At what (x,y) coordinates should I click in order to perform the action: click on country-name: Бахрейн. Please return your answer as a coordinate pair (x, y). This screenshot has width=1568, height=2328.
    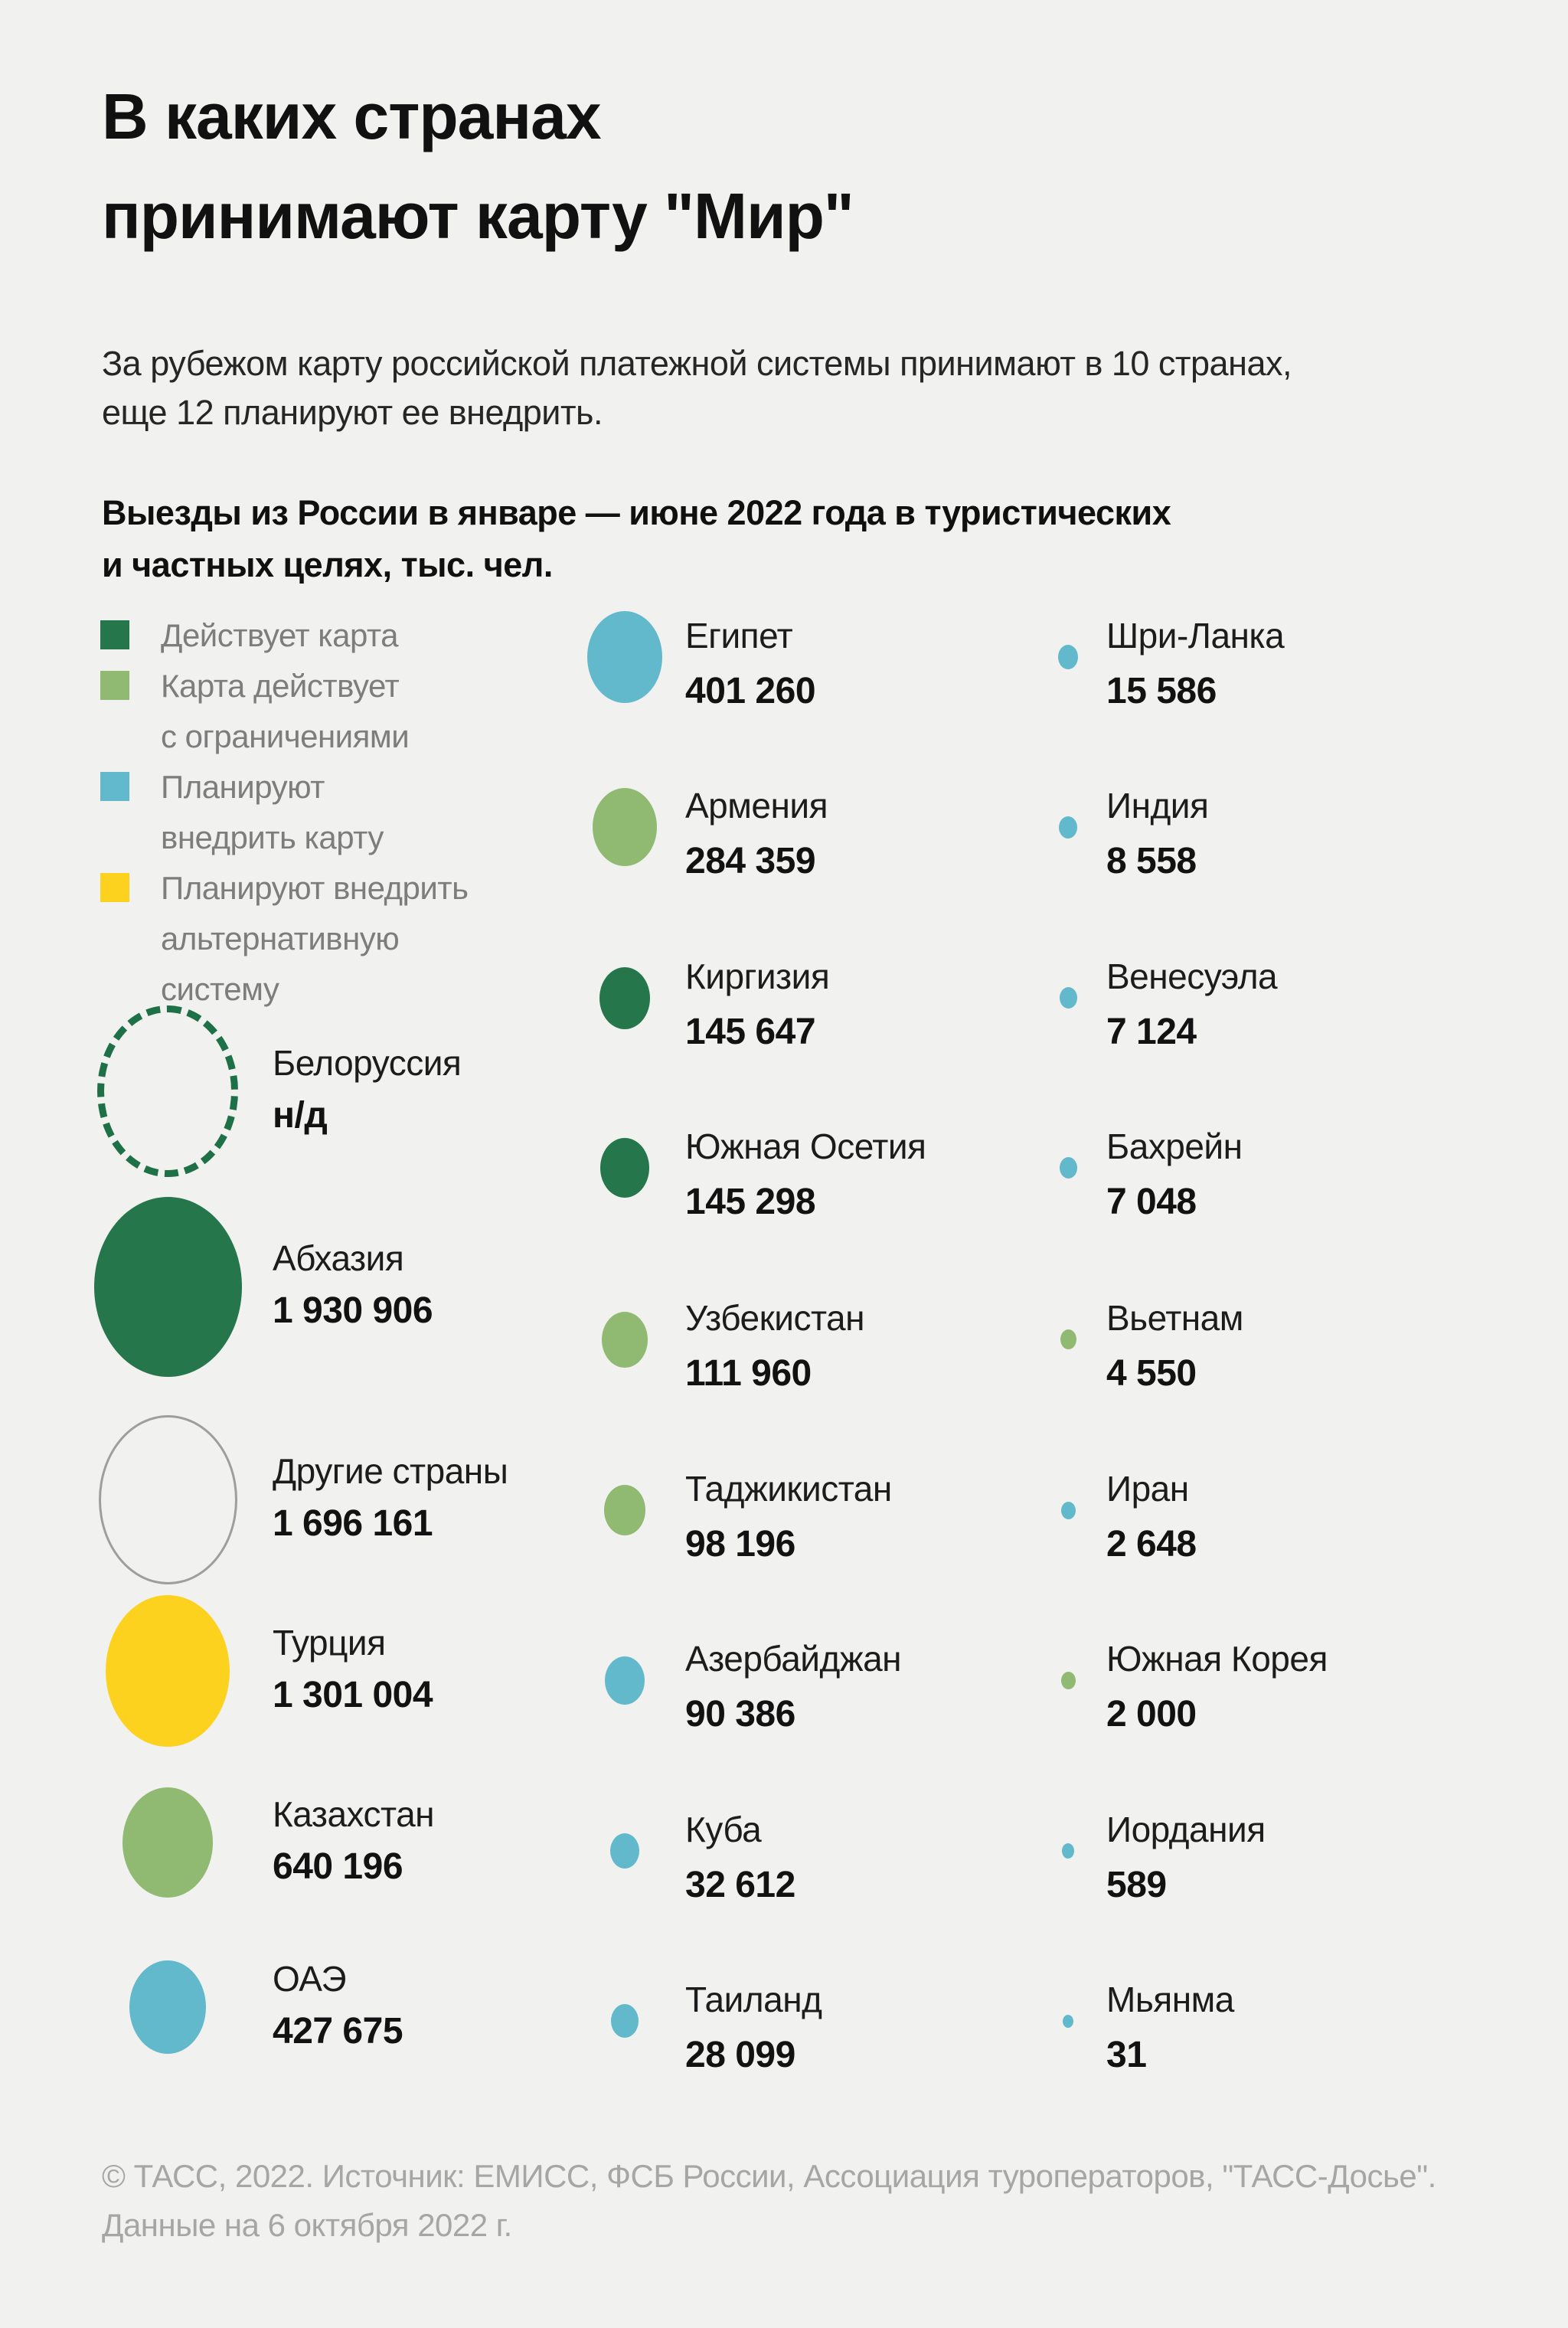
    Looking at the image, I should click on (1174, 1146).